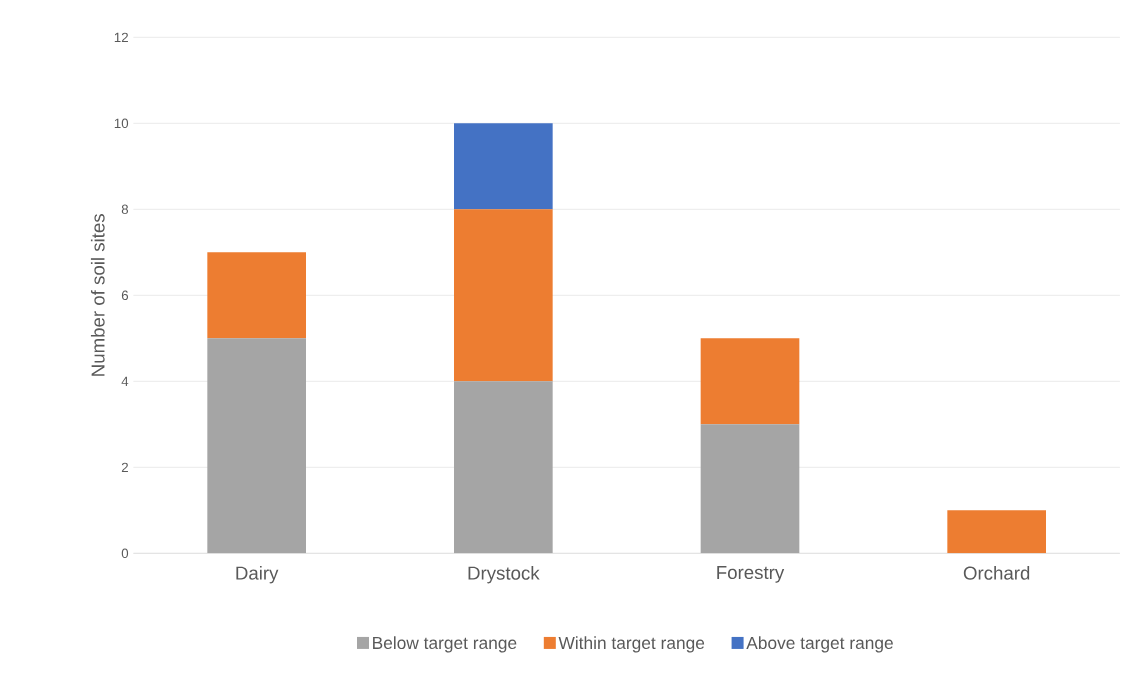 Image resolution: width=1140 pixels, height=695 pixels. What do you see at coordinates (751, 574) in the screenshot?
I see `x-tick-label: Forestry` at bounding box center [751, 574].